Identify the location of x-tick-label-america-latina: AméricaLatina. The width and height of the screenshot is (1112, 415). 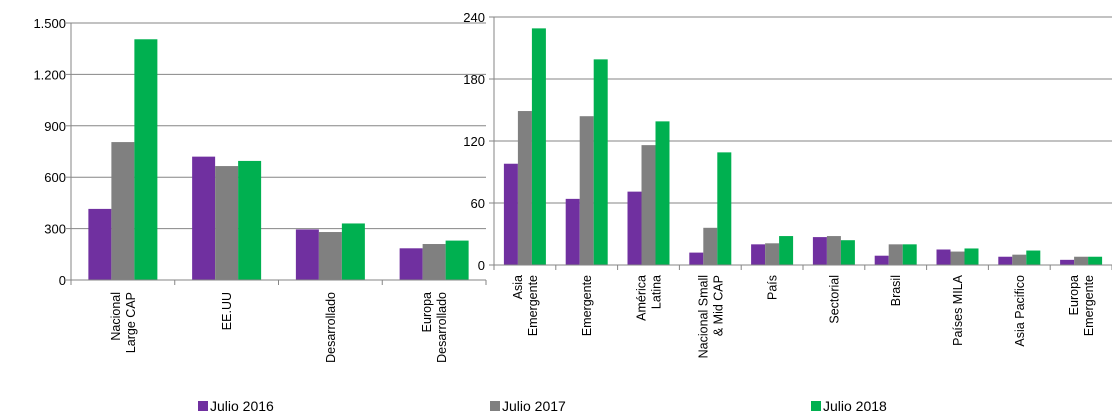
(649, 298).